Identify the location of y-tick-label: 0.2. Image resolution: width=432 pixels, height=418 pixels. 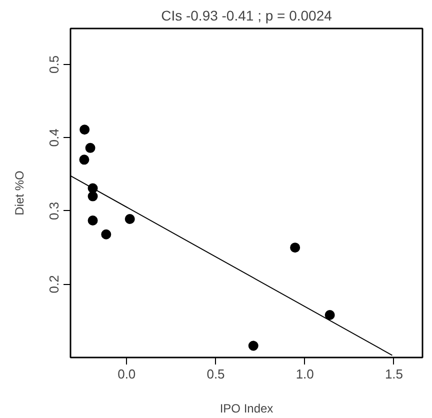
(54, 284).